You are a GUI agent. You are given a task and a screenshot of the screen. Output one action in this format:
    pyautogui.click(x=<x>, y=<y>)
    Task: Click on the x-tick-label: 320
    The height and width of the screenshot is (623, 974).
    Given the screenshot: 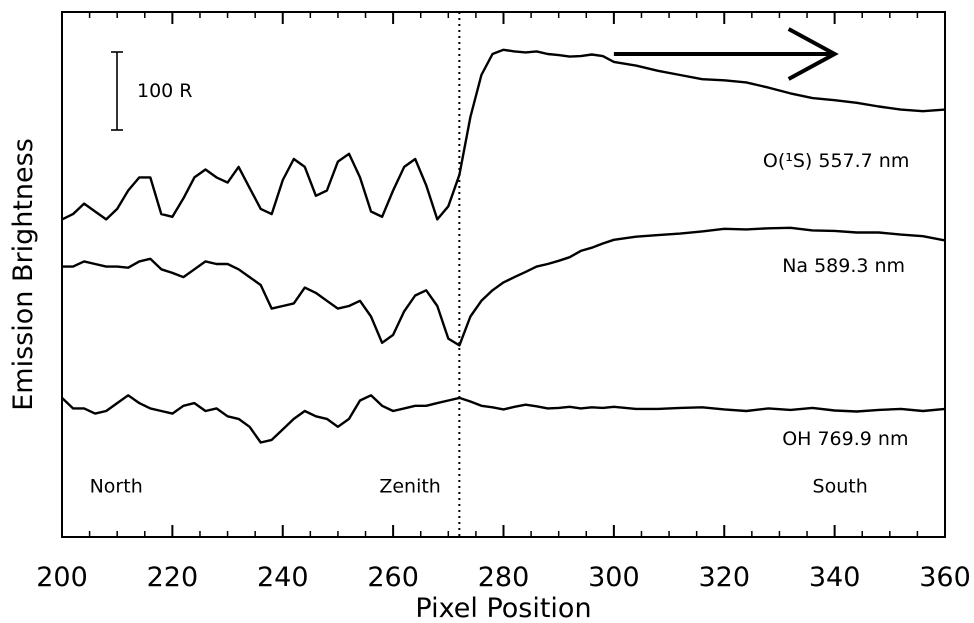 What is the action you would take?
    pyautogui.click(x=724, y=577)
    